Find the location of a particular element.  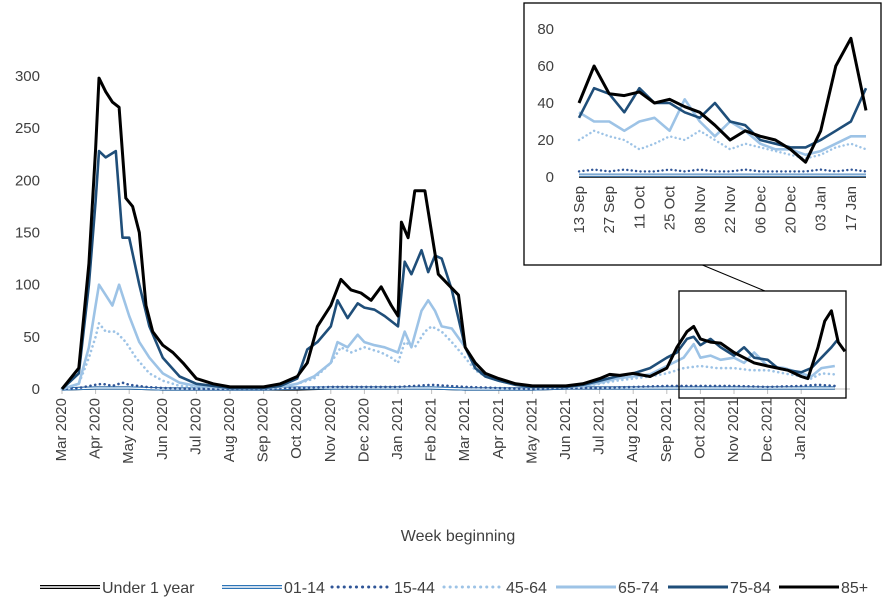

y-tick-label: 0 is located at coordinates (36, 389).